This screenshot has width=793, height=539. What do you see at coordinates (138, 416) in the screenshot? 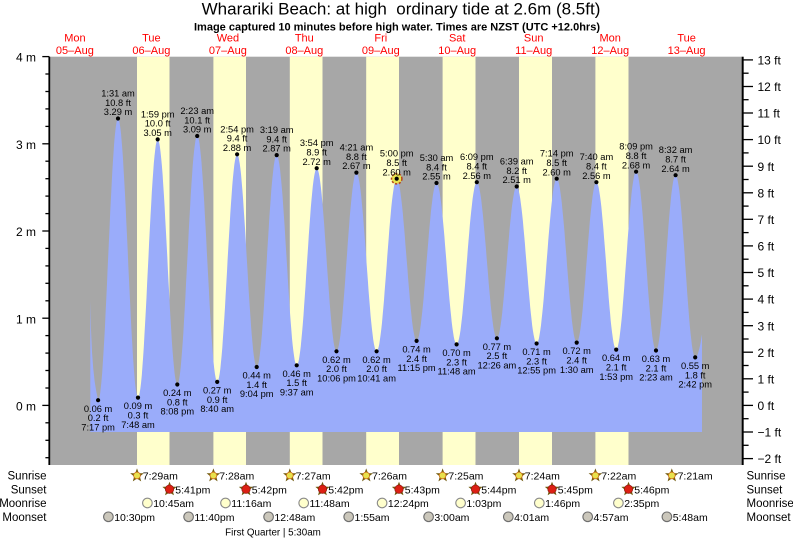
I see `svg-text: 0.3 ft` at bounding box center [138, 416].